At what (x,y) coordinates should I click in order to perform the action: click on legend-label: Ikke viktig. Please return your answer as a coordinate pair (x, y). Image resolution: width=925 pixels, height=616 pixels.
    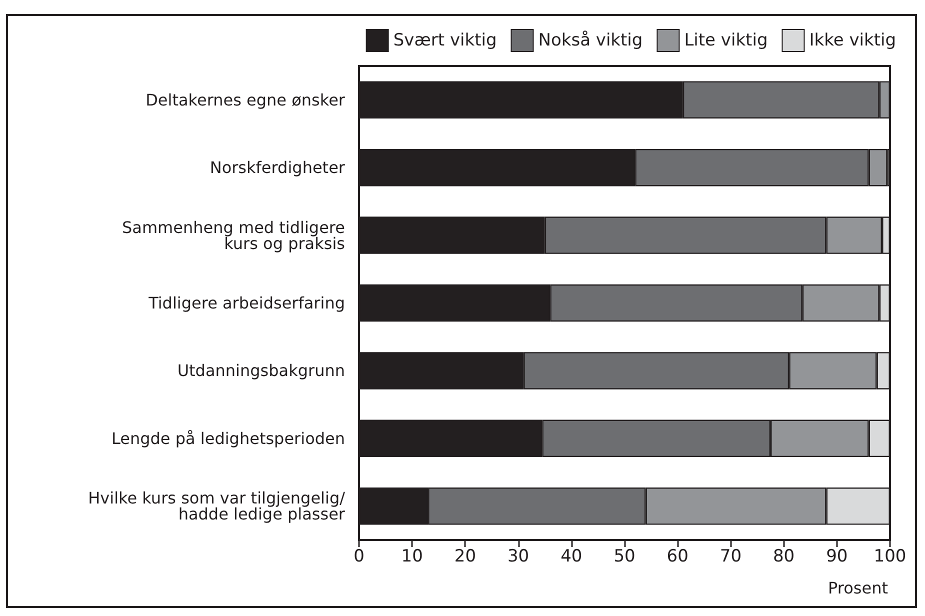
    Looking at the image, I should click on (852, 40).